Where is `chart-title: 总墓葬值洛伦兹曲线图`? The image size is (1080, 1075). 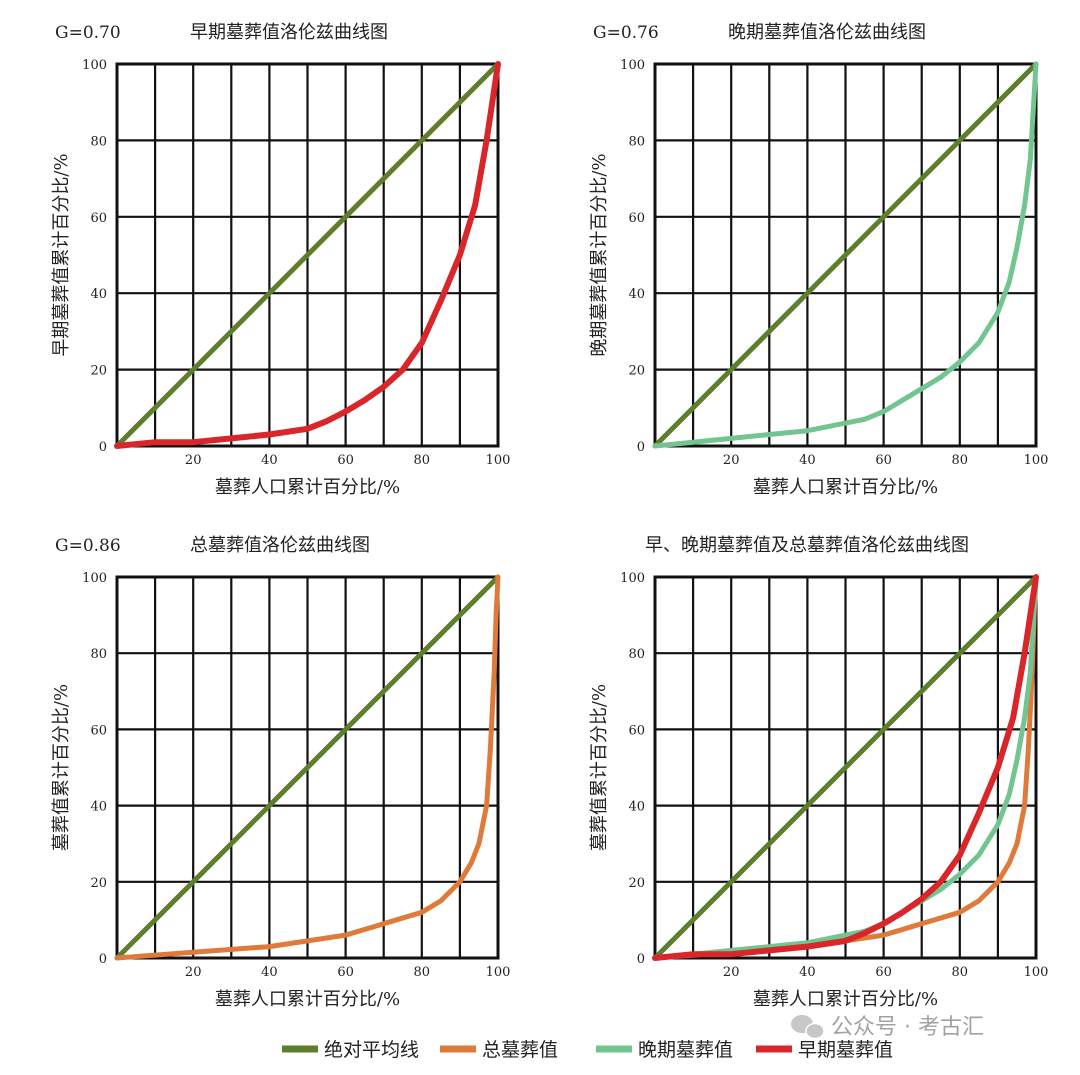
chart-title: 总墓葬值洛伦兹曲线图 is located at coordinates (280, 545).